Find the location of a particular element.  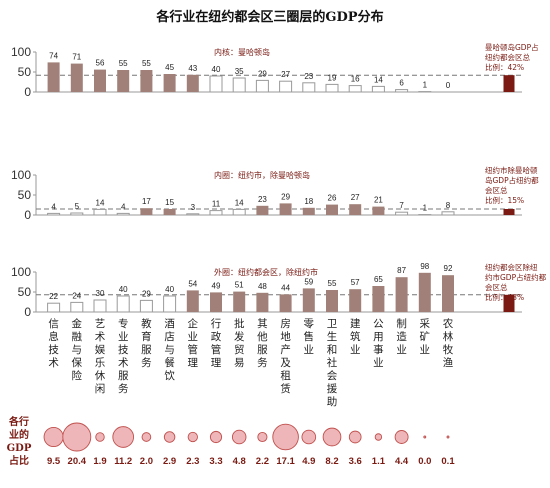

gdp-share-value: 4.4 is located at coordinates (402, 461).